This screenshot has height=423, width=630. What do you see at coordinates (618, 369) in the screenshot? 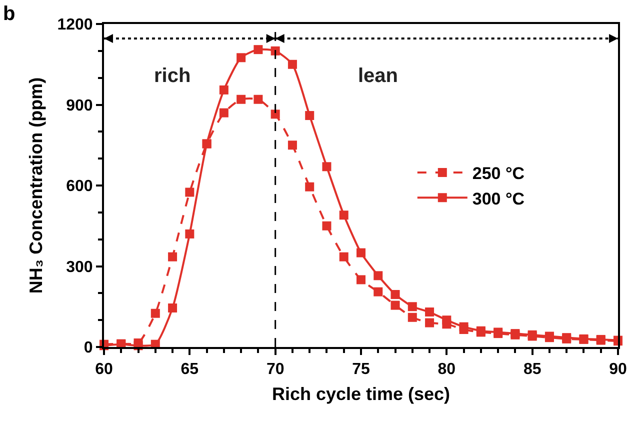
I see `x-tick-label: 90` at bounding box center [618, 369].